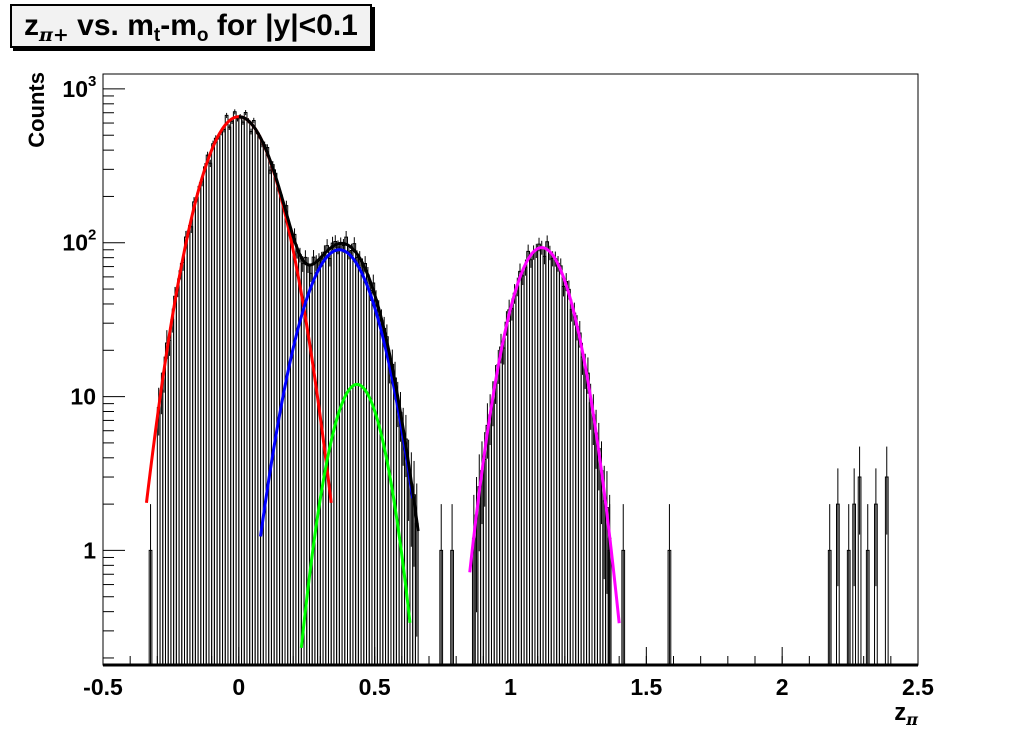  What do you see at coordinates (92, 235) in the screenshot?
I see `y-tick-exponent: 2` at bounding box center [92, 235].